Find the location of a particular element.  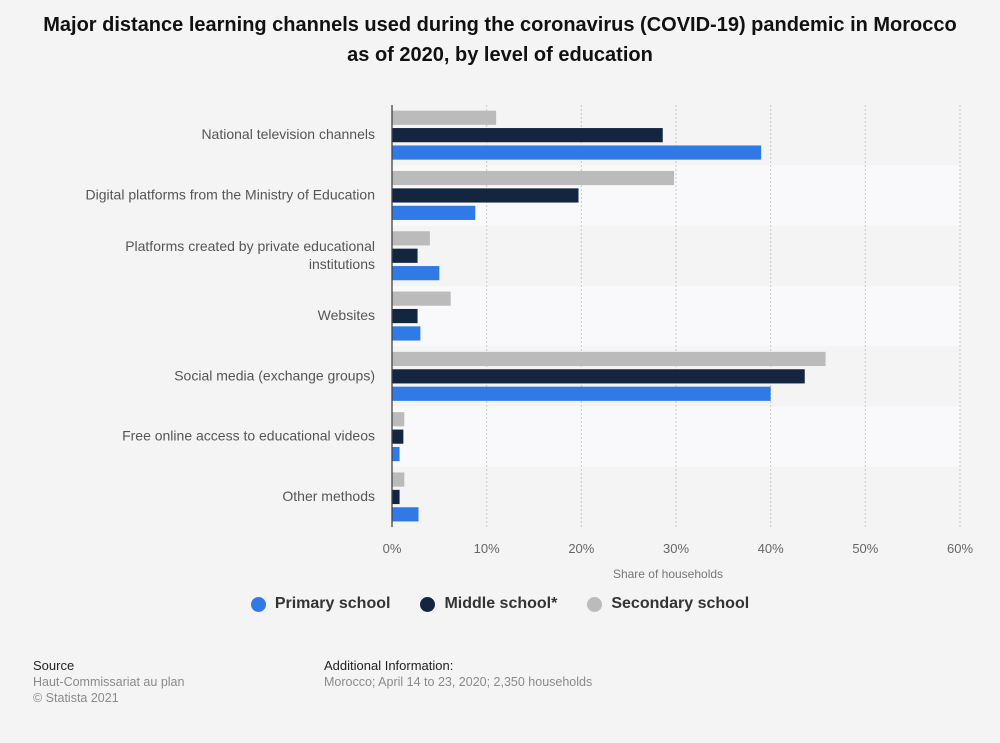

additional-info-heading: Additional Information: is located at coordinates (389, 665).